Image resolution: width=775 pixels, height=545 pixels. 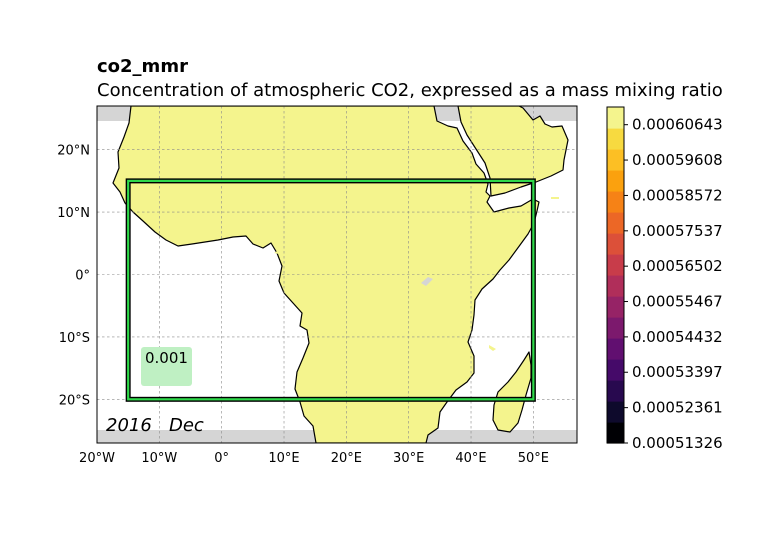 What do you see at coordinates (677, 443) in the screenshot?
I see `colorbar-tick-label: 0.00051326` at bounding box center [677, 443].